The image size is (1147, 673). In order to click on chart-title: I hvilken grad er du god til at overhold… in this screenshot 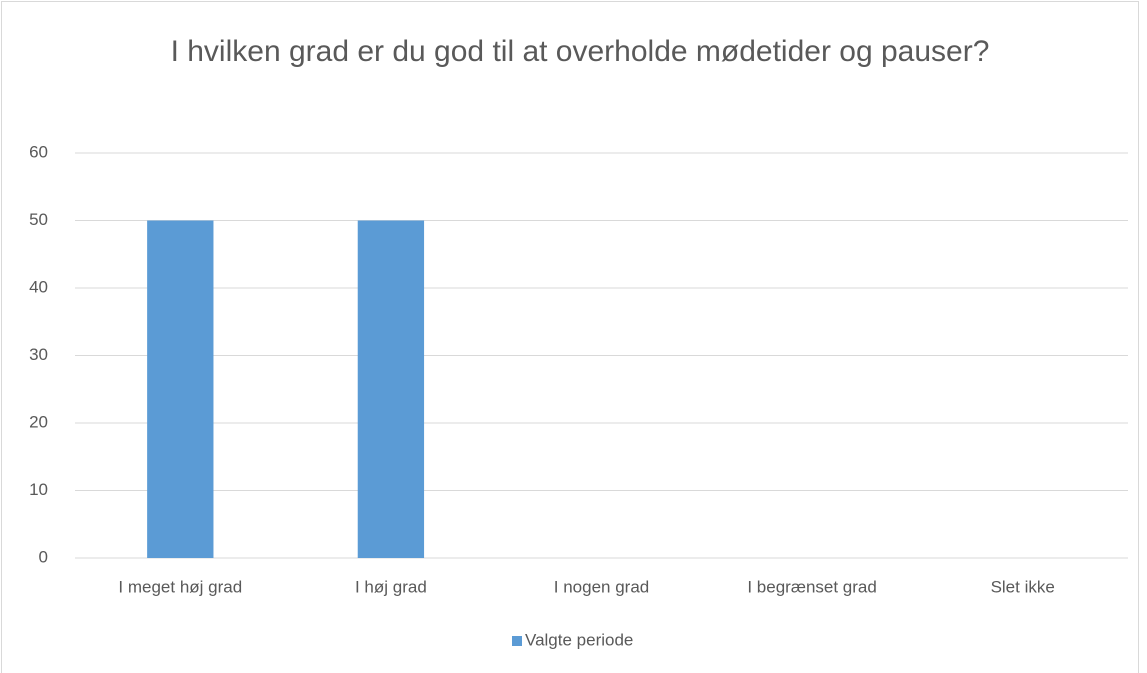, I will do `click(580, 51)`.